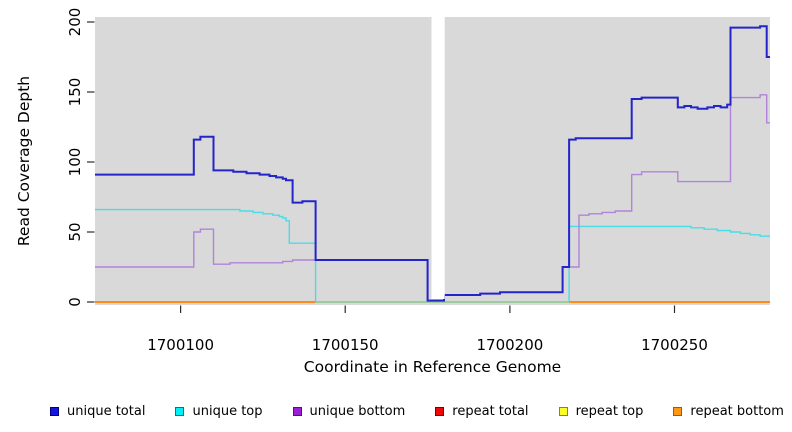  Describe the element at coordinates (75, 302) in the screenshot. I see `y-tick-label: 0` at that location.